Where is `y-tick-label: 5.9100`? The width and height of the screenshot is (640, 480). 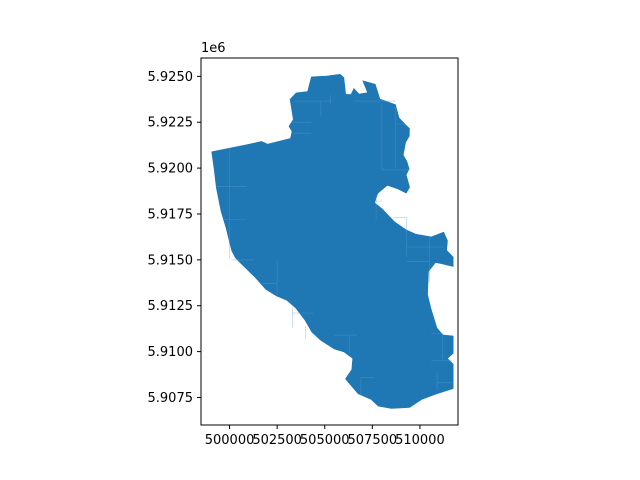
y-tick-label: 5.9100 is located at coordinates (171, 352).